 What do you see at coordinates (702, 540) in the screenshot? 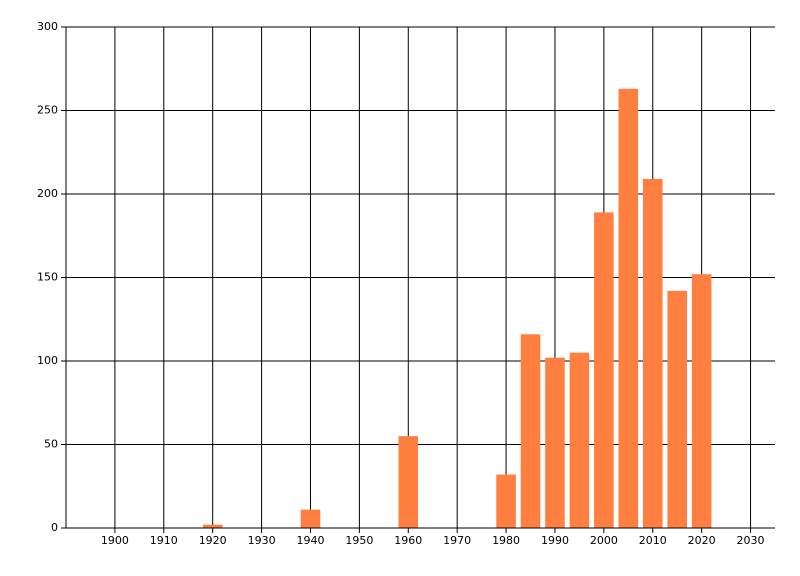
I see `x-tick-label: 2020` at bounding box center [702, 540].